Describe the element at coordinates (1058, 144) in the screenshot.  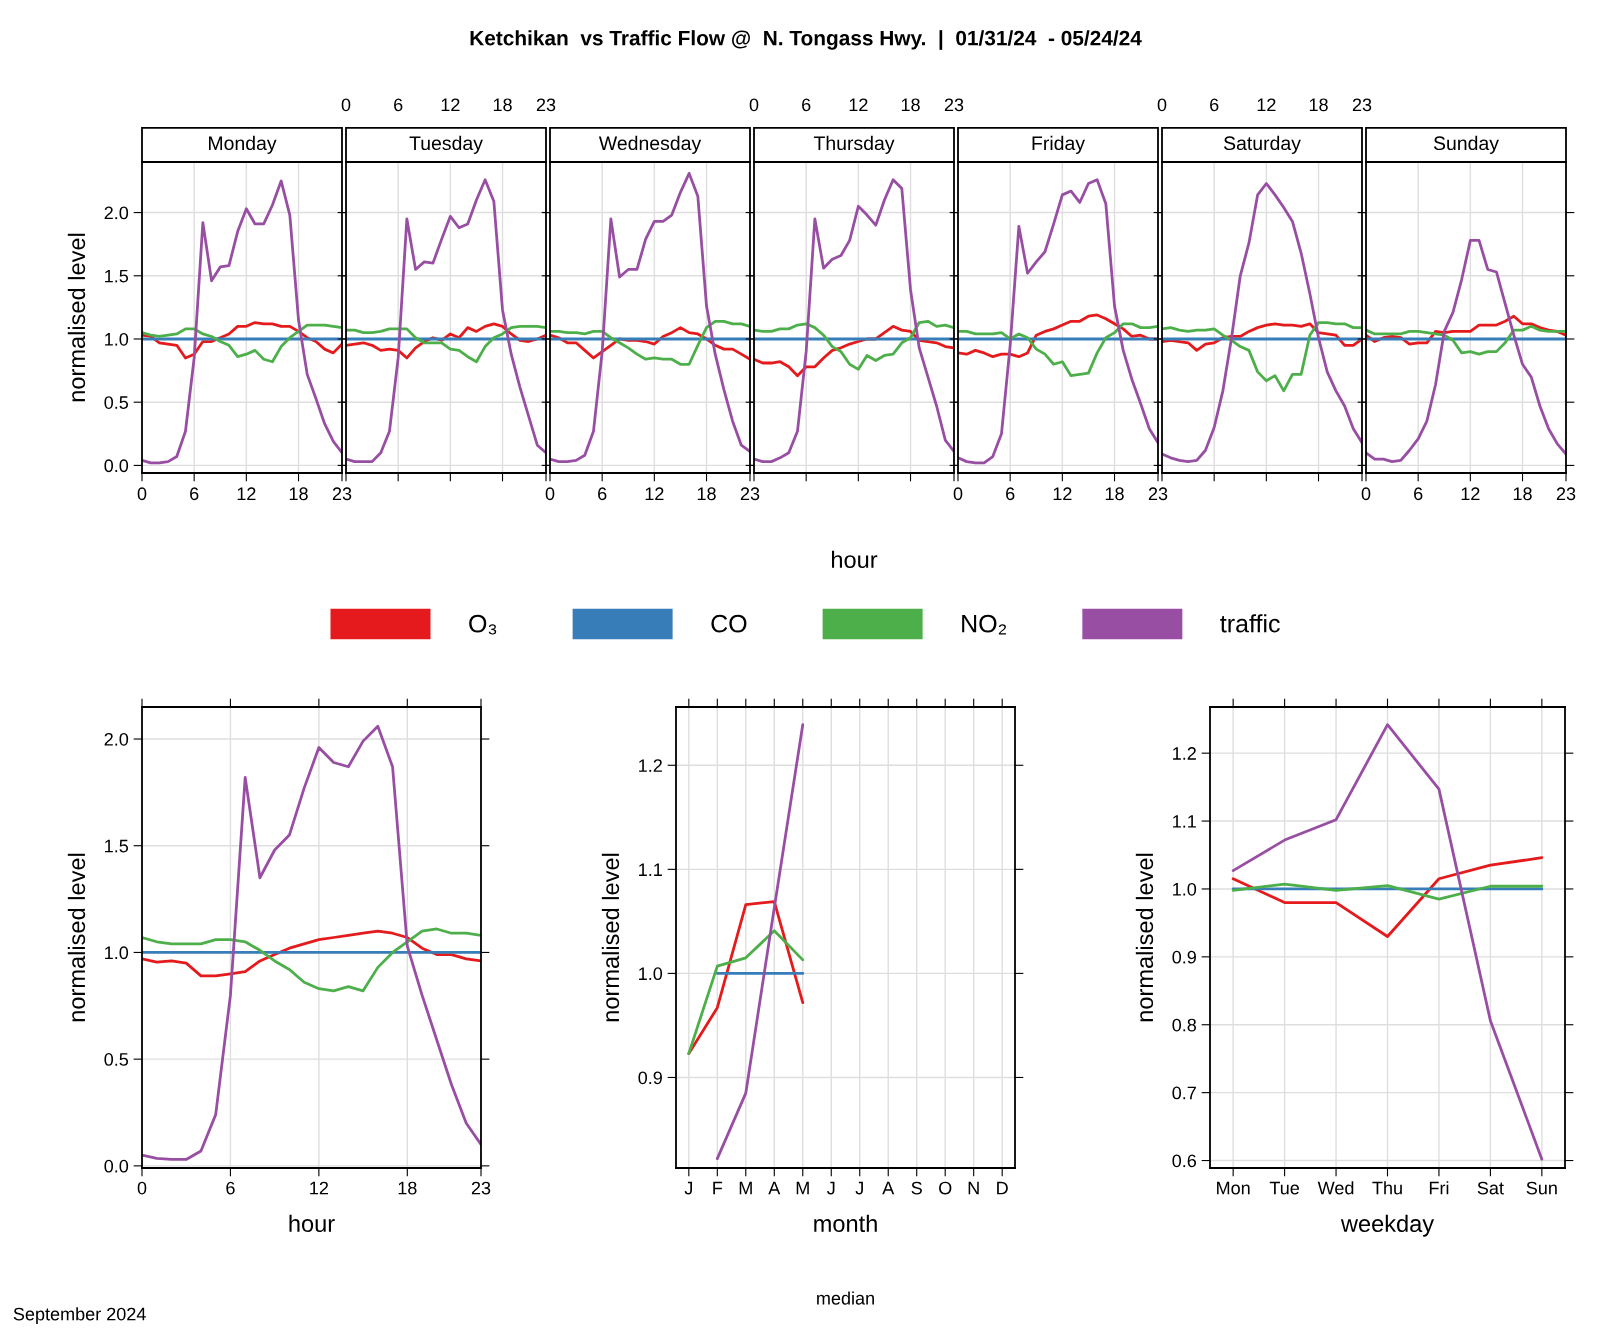
I see `chart-title: Friday` at that location.